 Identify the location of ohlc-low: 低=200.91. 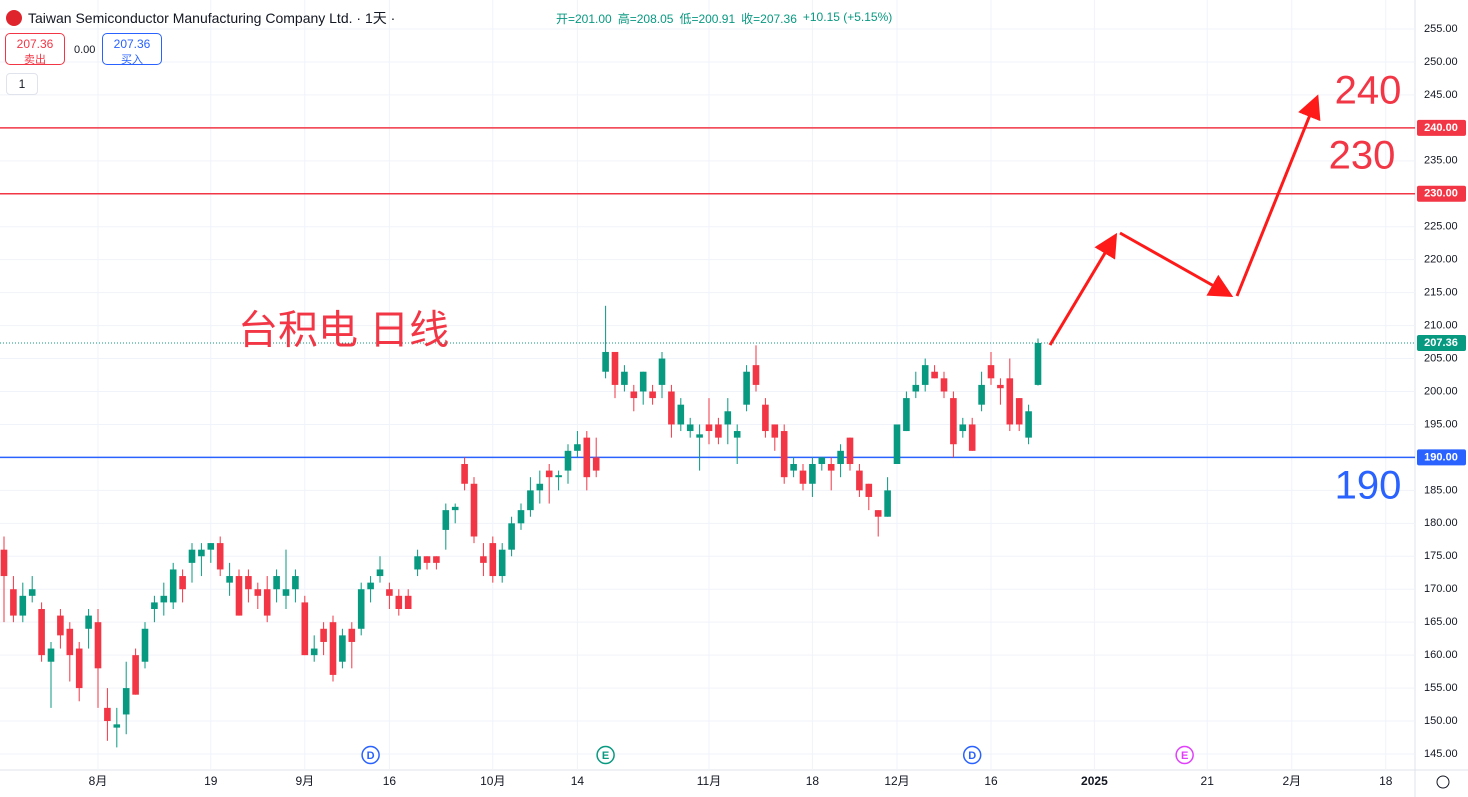
(707, 19).